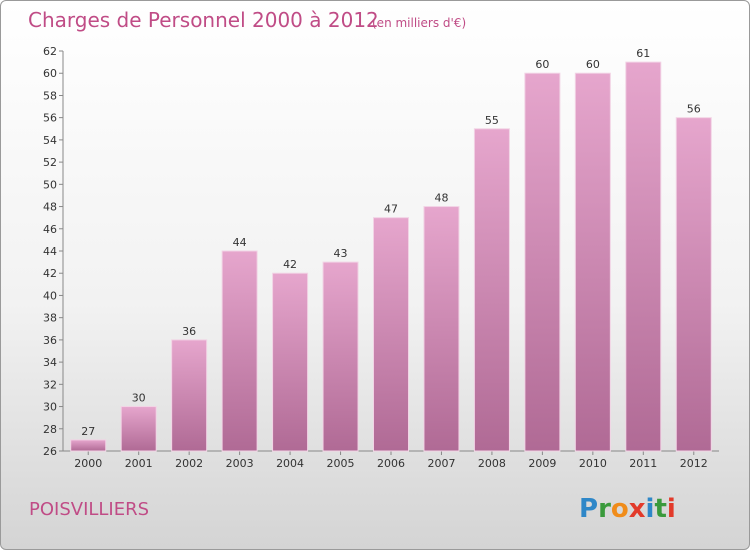  What do you see at coordinates (694, 463) in the screenshot?
I see `x-tick-label-2012: 2012` at bounding box center [694, 463].